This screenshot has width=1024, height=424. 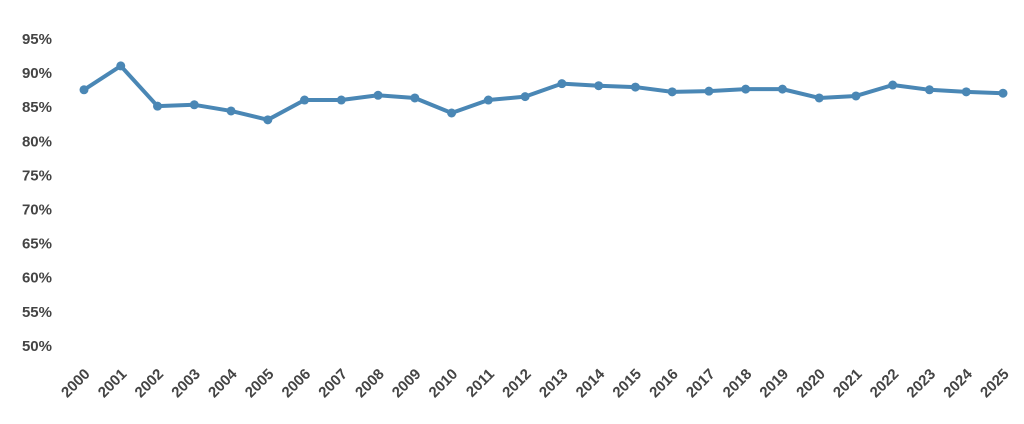 I want to click on x-tick-label: 2009, so click(x=407, y=384).